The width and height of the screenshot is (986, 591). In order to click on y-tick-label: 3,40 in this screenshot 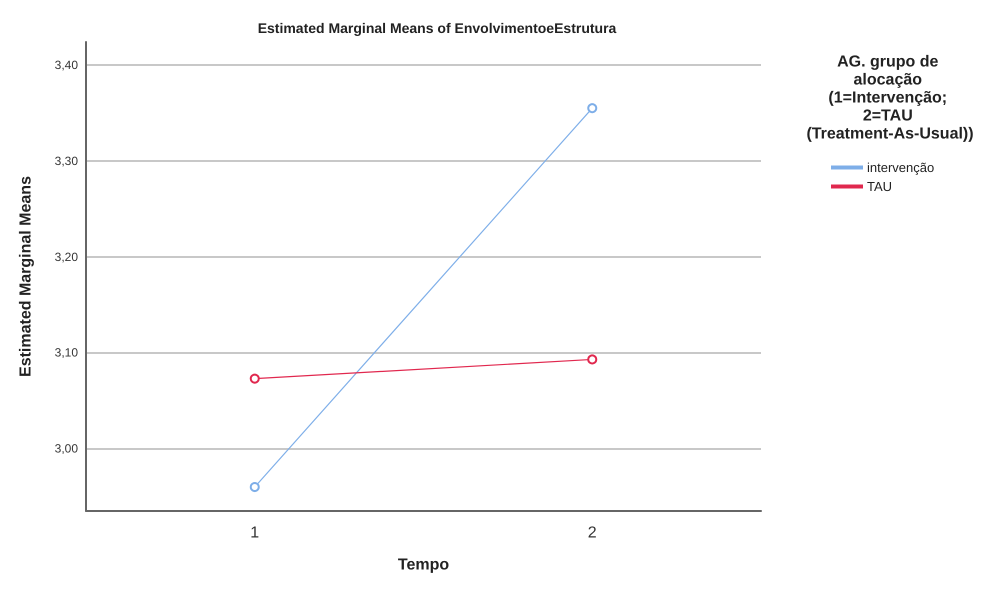, I will do `click(66, 65)`.